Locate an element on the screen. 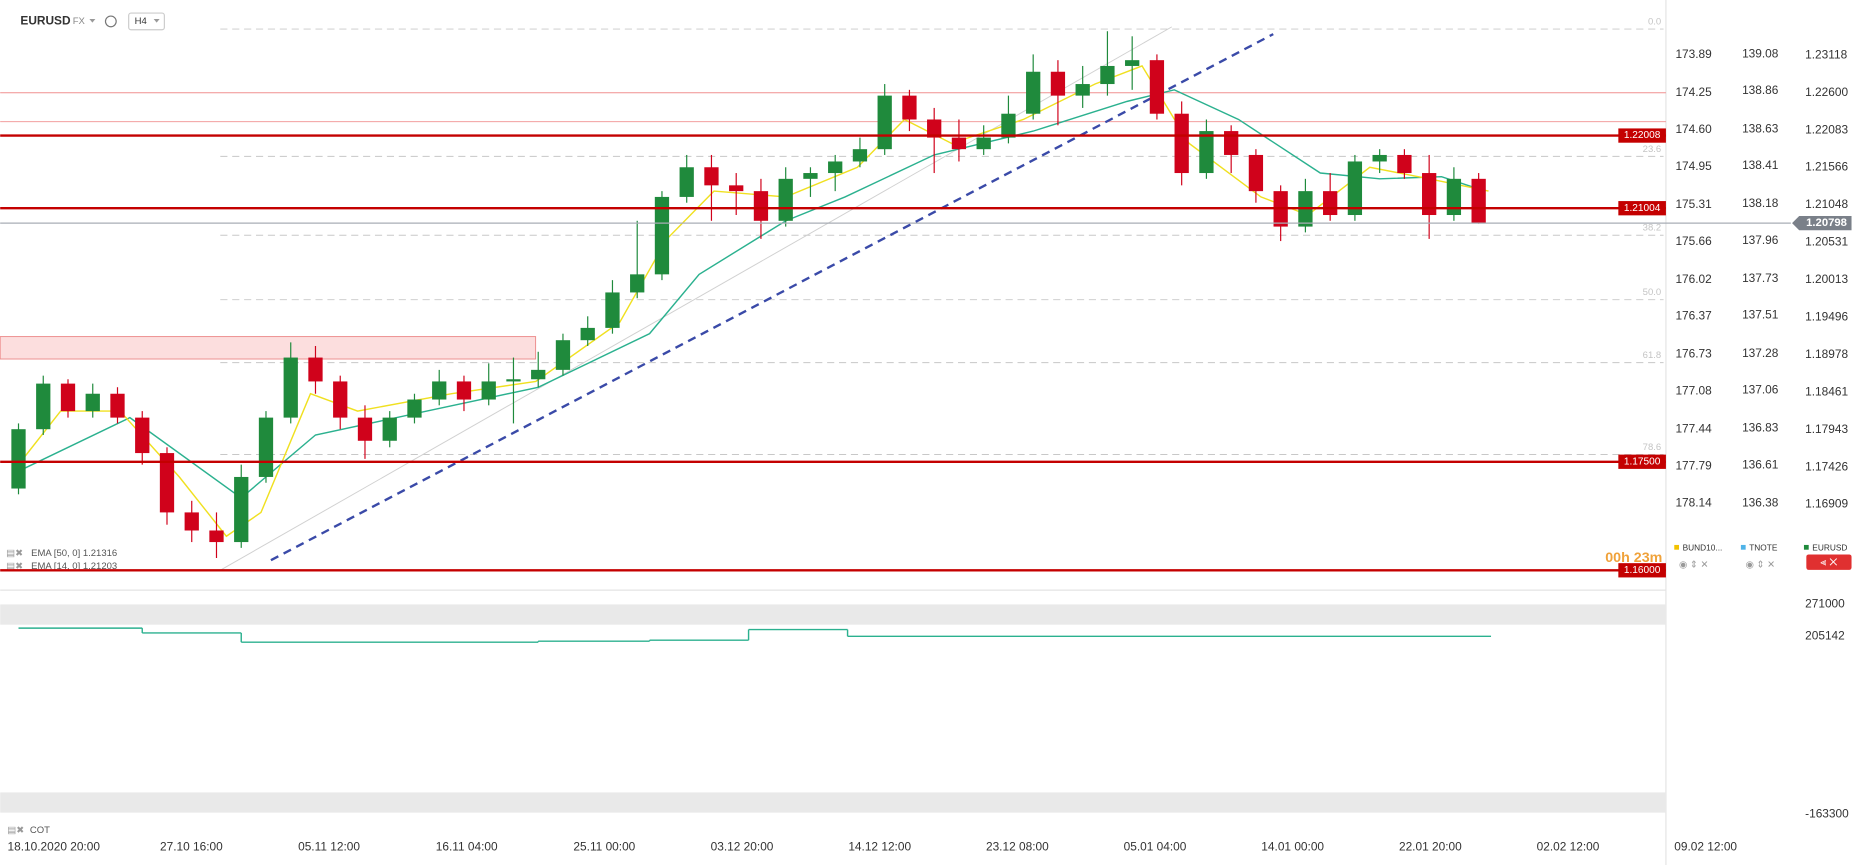 This screenshot has height=865, width=1866. x-tick-label: 14.12 12:00 is located at coordinates (879, 846).